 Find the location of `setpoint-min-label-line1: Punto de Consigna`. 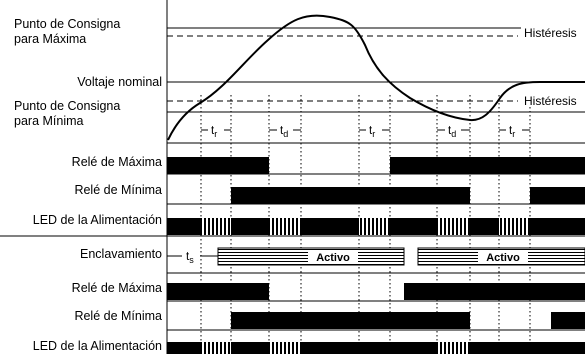

setpoint-min-label-line1: Punto de Consigna is located at coordinates (67, 106).